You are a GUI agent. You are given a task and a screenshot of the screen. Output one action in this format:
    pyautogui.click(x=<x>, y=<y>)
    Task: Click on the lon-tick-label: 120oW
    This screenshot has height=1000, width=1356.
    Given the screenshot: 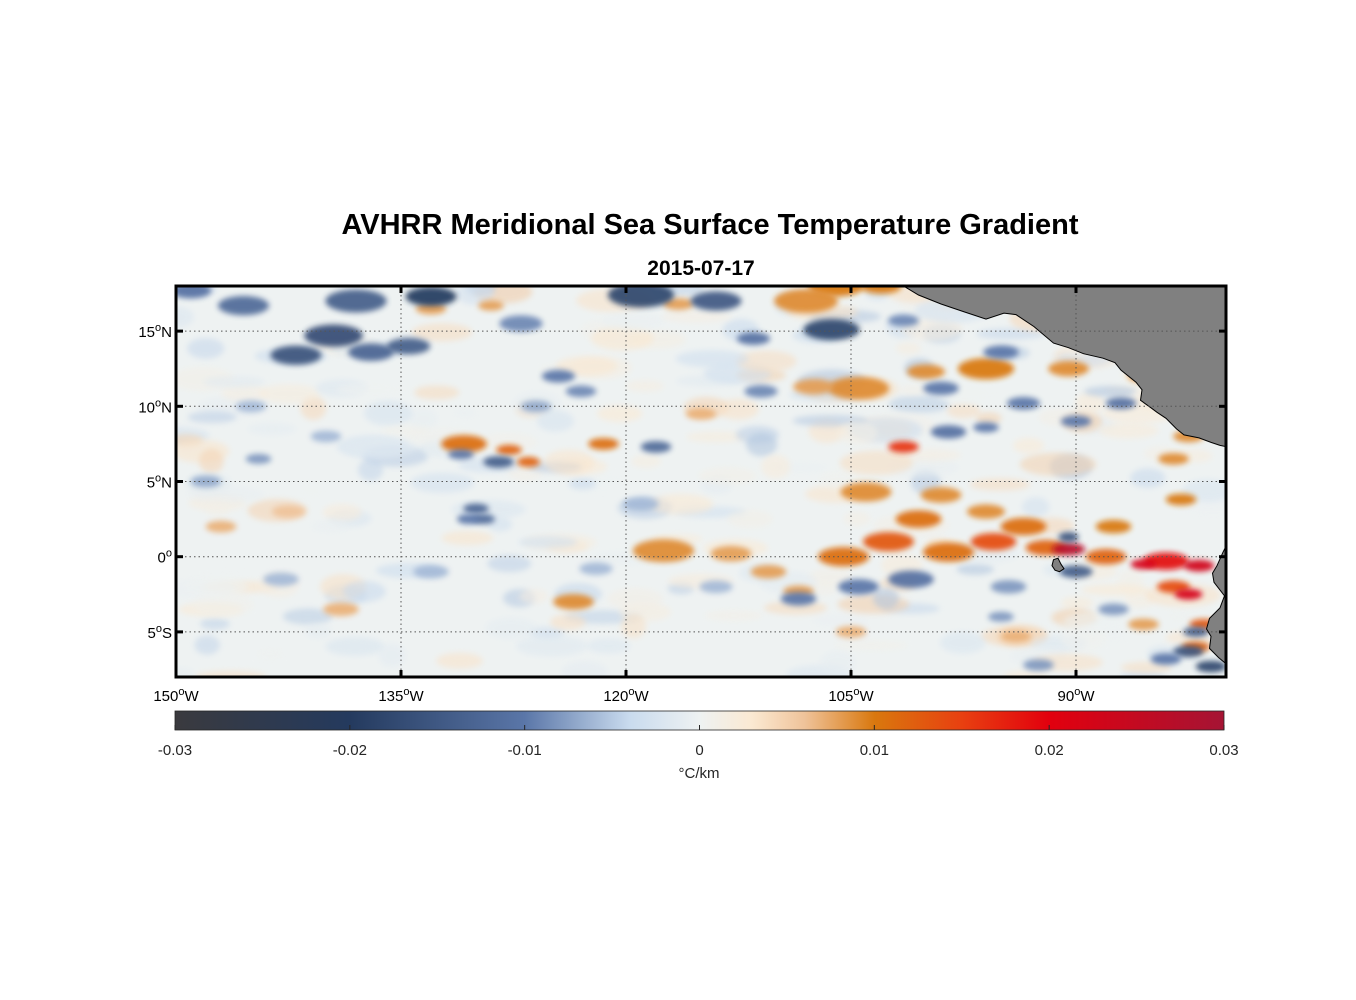 What is the action you would take?
    pyautogui.click(x=626, y=695)
    